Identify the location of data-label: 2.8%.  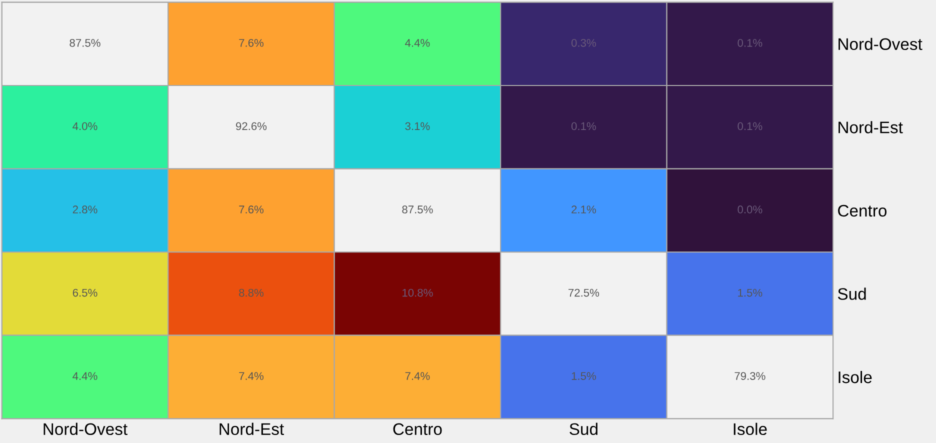
(85, 210).